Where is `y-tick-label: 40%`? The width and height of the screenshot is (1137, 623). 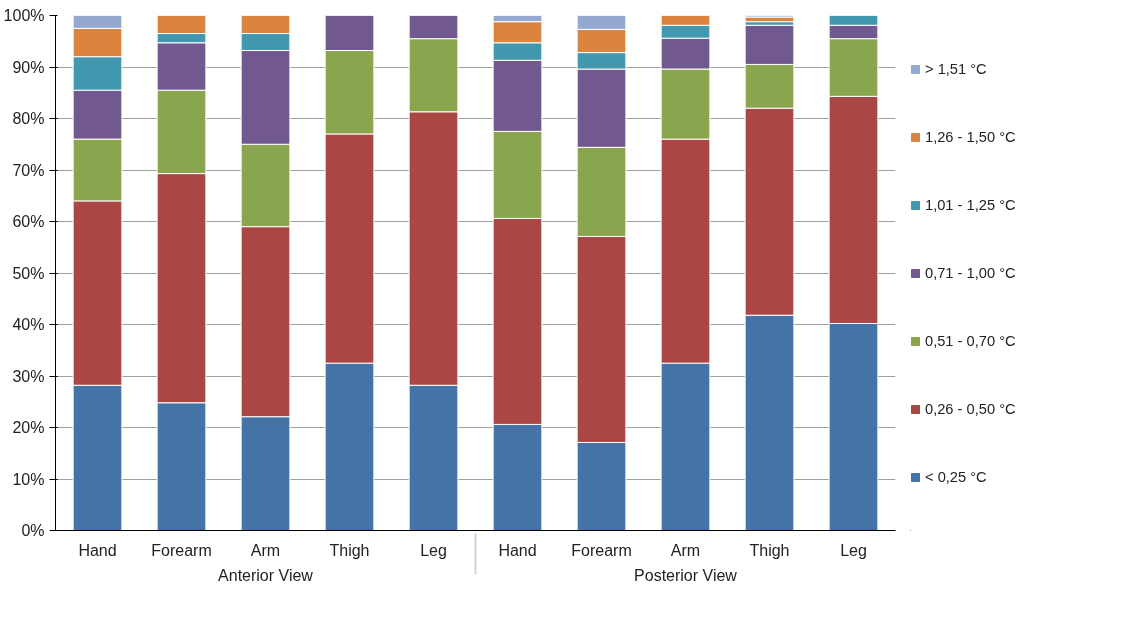
y-tick-label: 40% is located at coordinates (28, 324).